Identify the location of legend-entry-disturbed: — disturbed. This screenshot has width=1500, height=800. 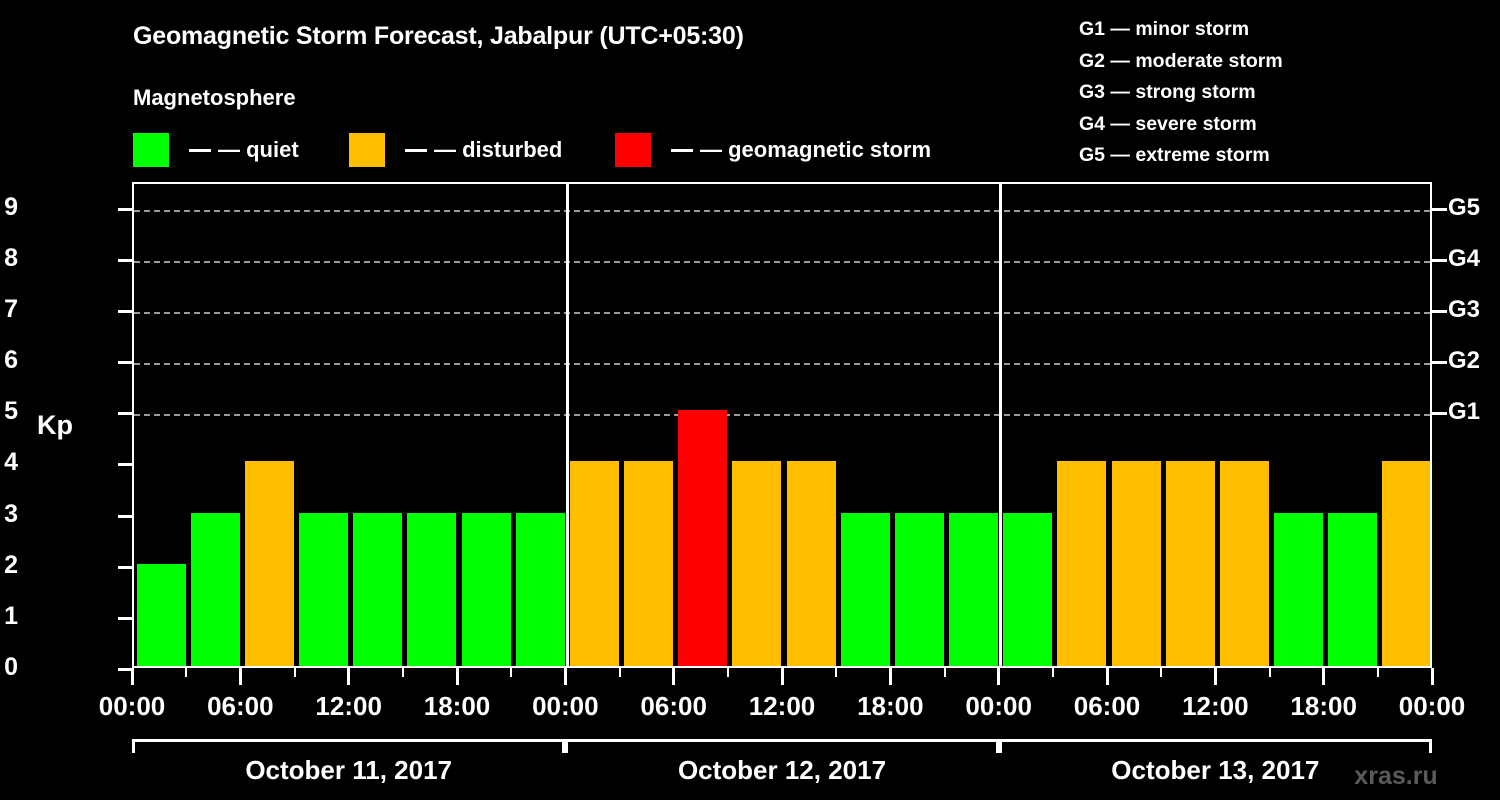
(455, 150).